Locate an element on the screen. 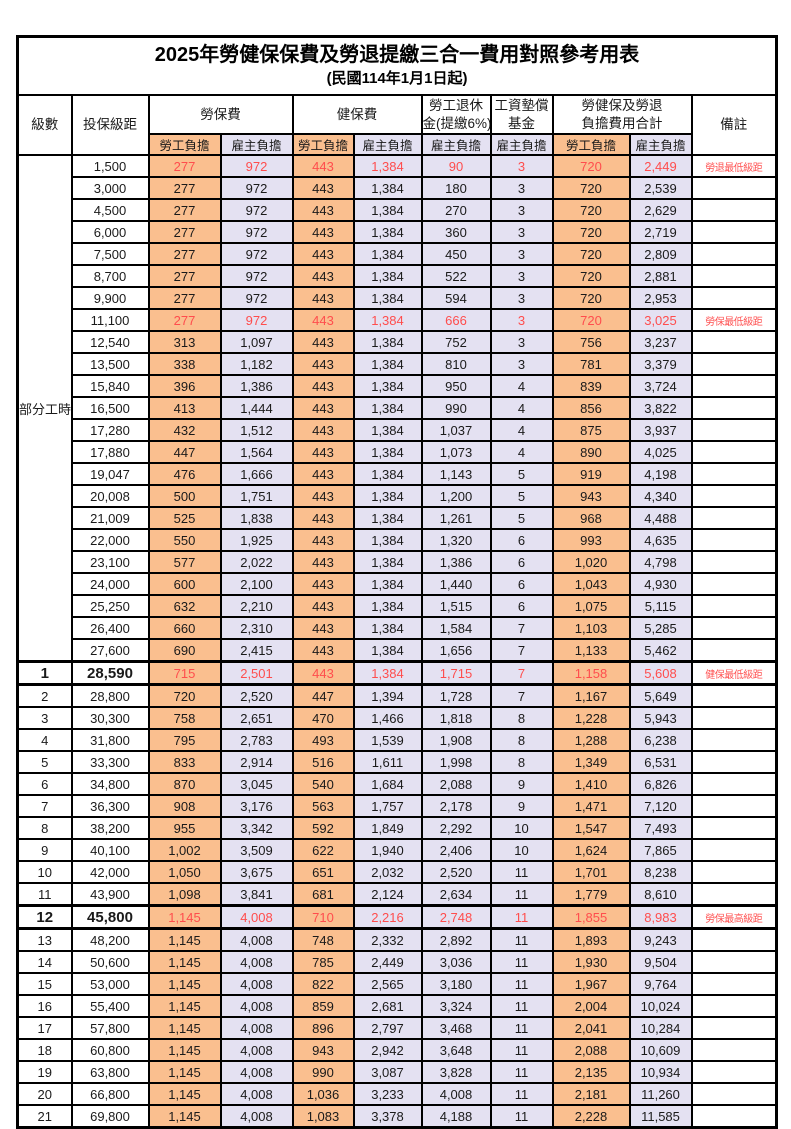 The image size is (791, 1129). cell-labor-employer: 1,751 is located at coordinates (256, 496).